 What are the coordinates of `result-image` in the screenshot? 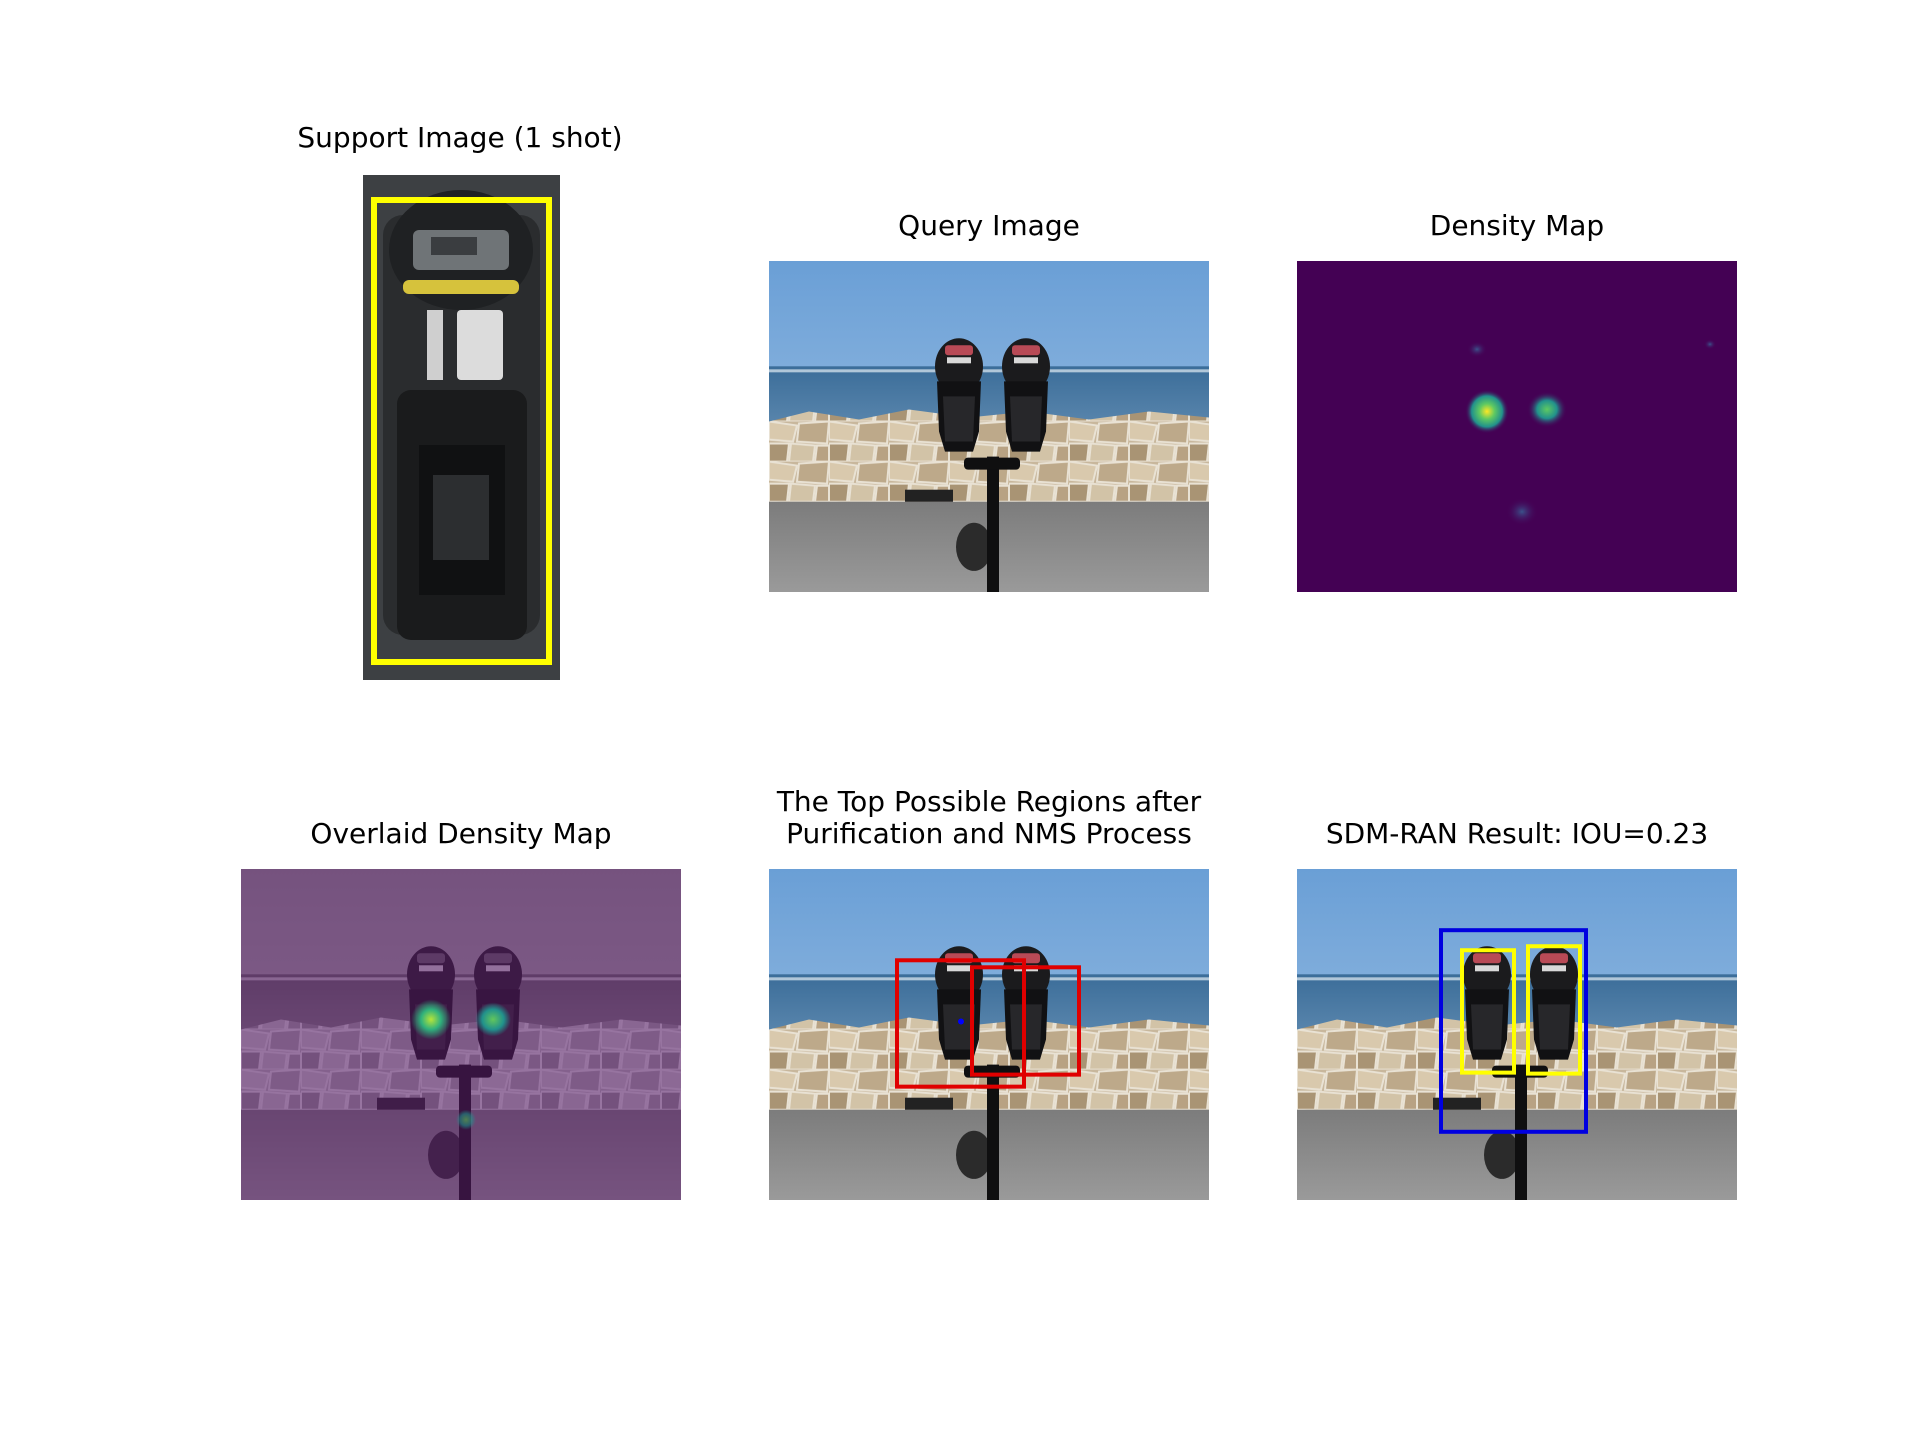 It's located at (1517, 1034).